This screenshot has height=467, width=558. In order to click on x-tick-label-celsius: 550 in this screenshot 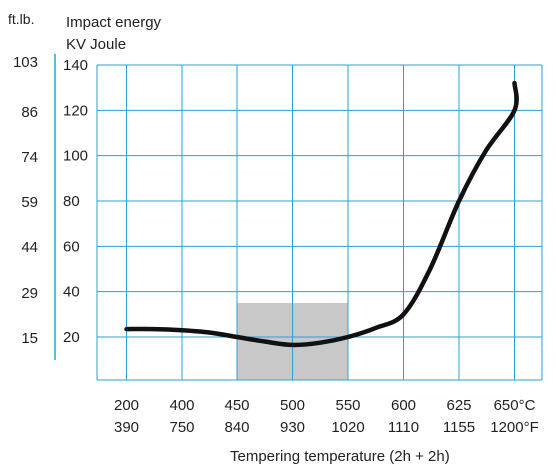, I will do `click(347, 405)`.